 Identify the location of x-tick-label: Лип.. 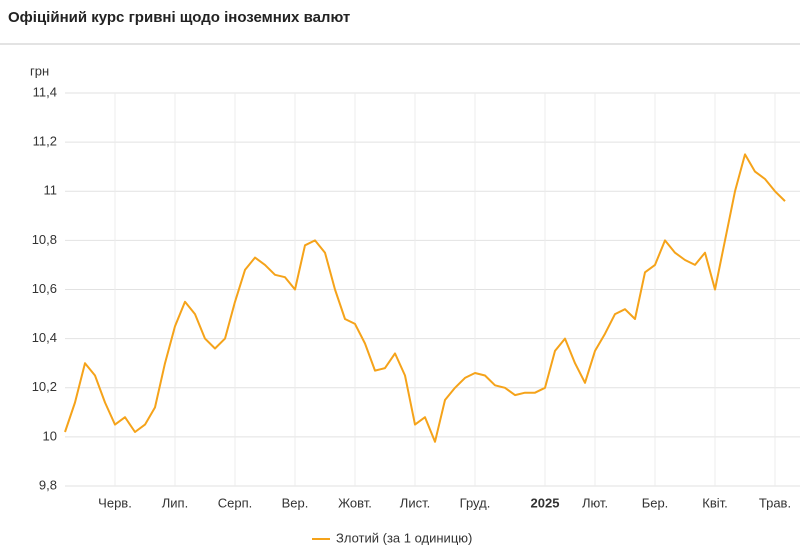
(175, 502).